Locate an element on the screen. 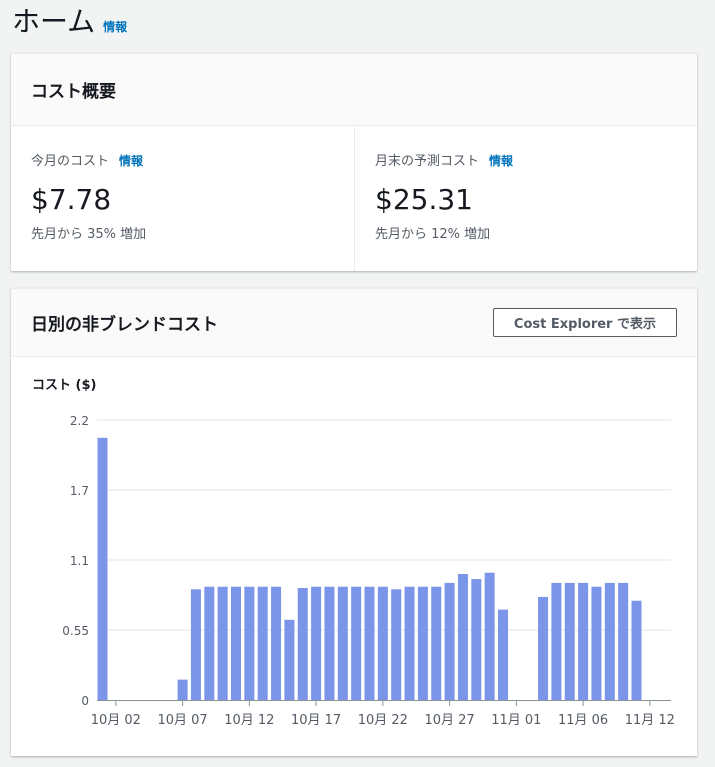 Image resolution: width=715 pixels, height=767 pixels. x-tick-label: 10月 22 is located at coordinates (383, 720).